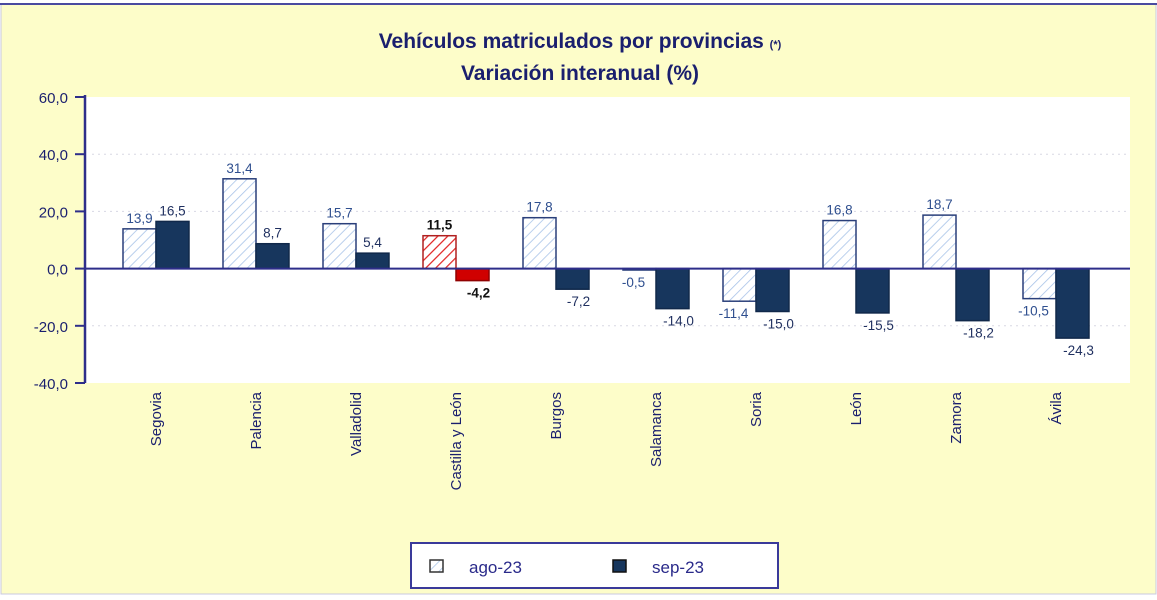 The height and width of the screenshot is (600, 1157). Describe the element at coordinates (156, 418) in the screenshot. I see `x-tick-label: Segovia` at that location.